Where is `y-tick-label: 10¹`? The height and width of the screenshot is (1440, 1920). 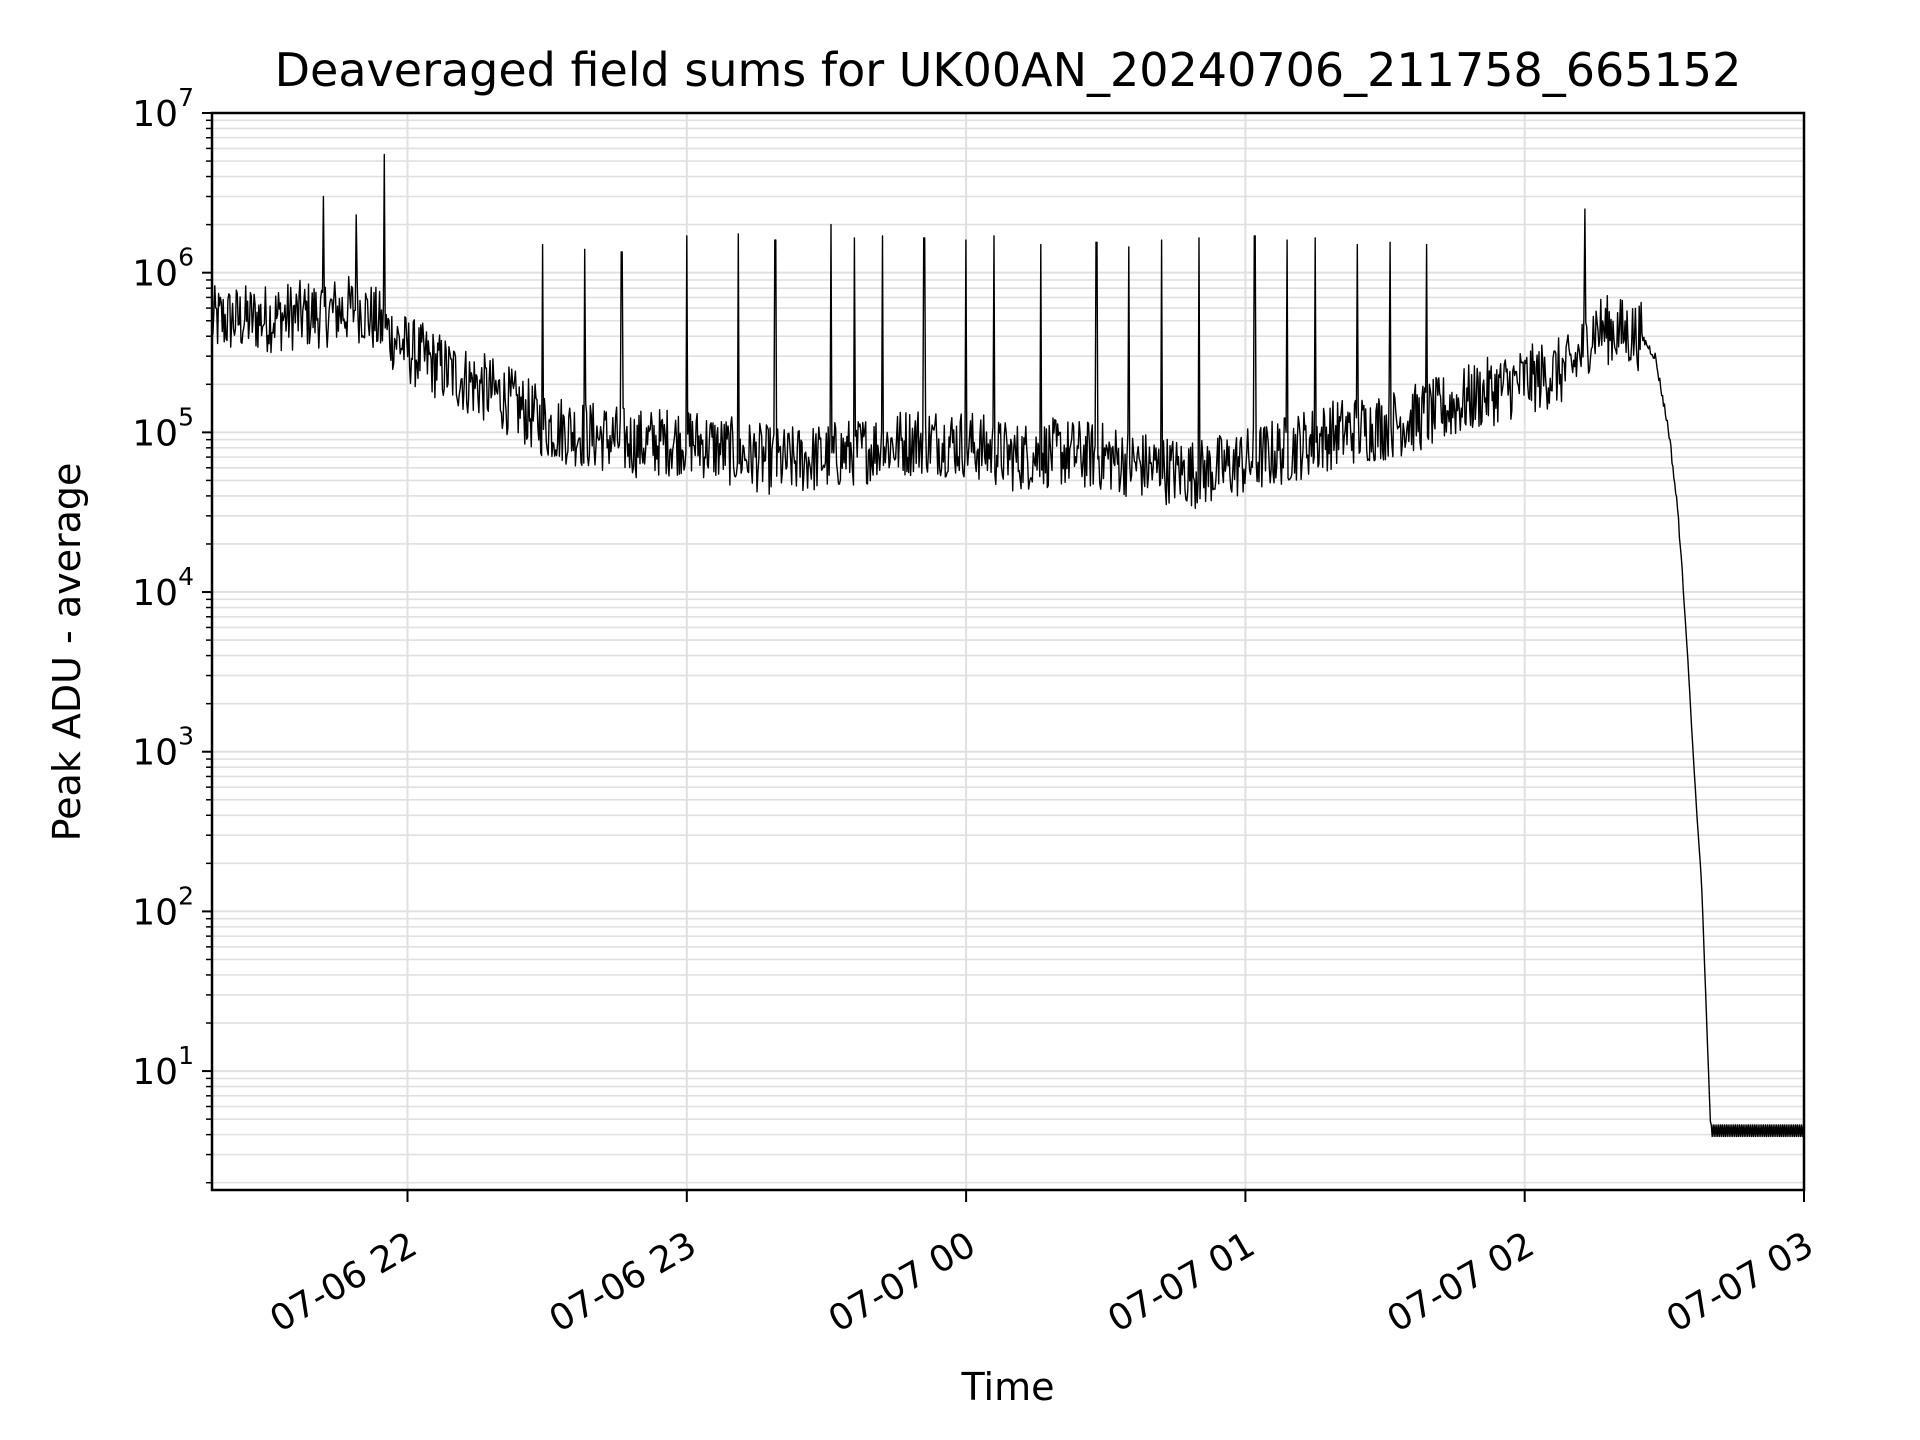 y-tick-label: 10¹ is located at coordinates (163, 1067).